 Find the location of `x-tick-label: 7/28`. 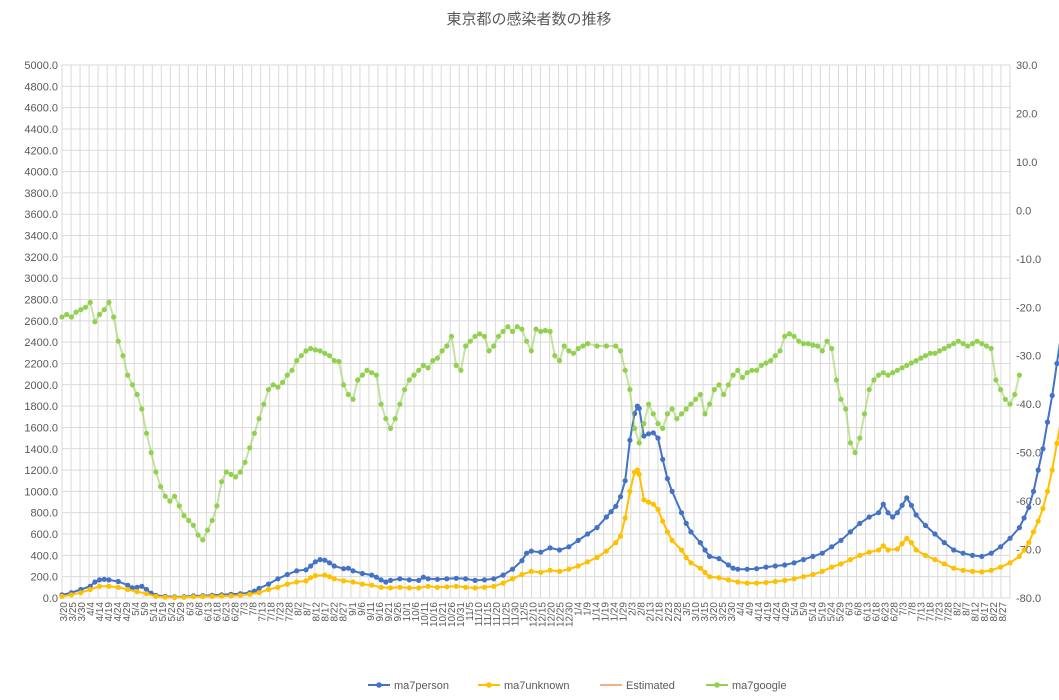

x-tick-label: 7/28 is located at coordinates (949, 612).